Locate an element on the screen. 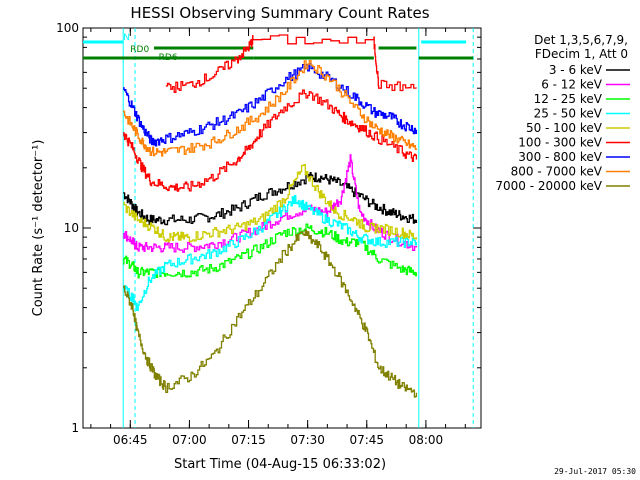 This screenshot has height=480, width=640. x-tick-label: 07:15 is located at coordinates (248, 440).